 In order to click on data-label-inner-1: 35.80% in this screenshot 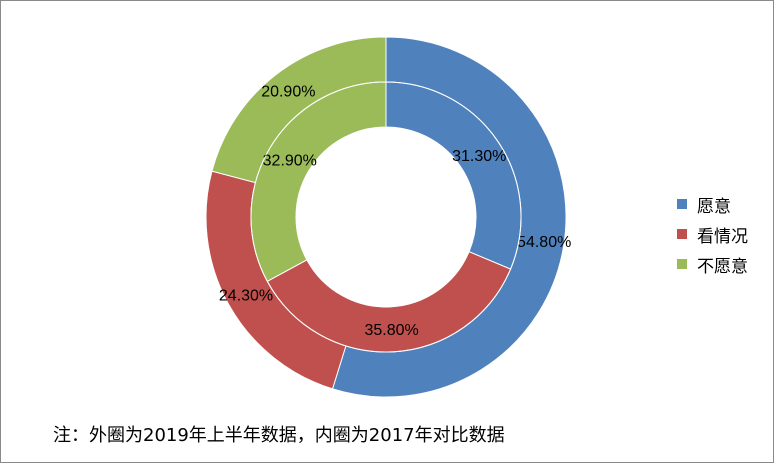, I will do `click(391, 330)`.